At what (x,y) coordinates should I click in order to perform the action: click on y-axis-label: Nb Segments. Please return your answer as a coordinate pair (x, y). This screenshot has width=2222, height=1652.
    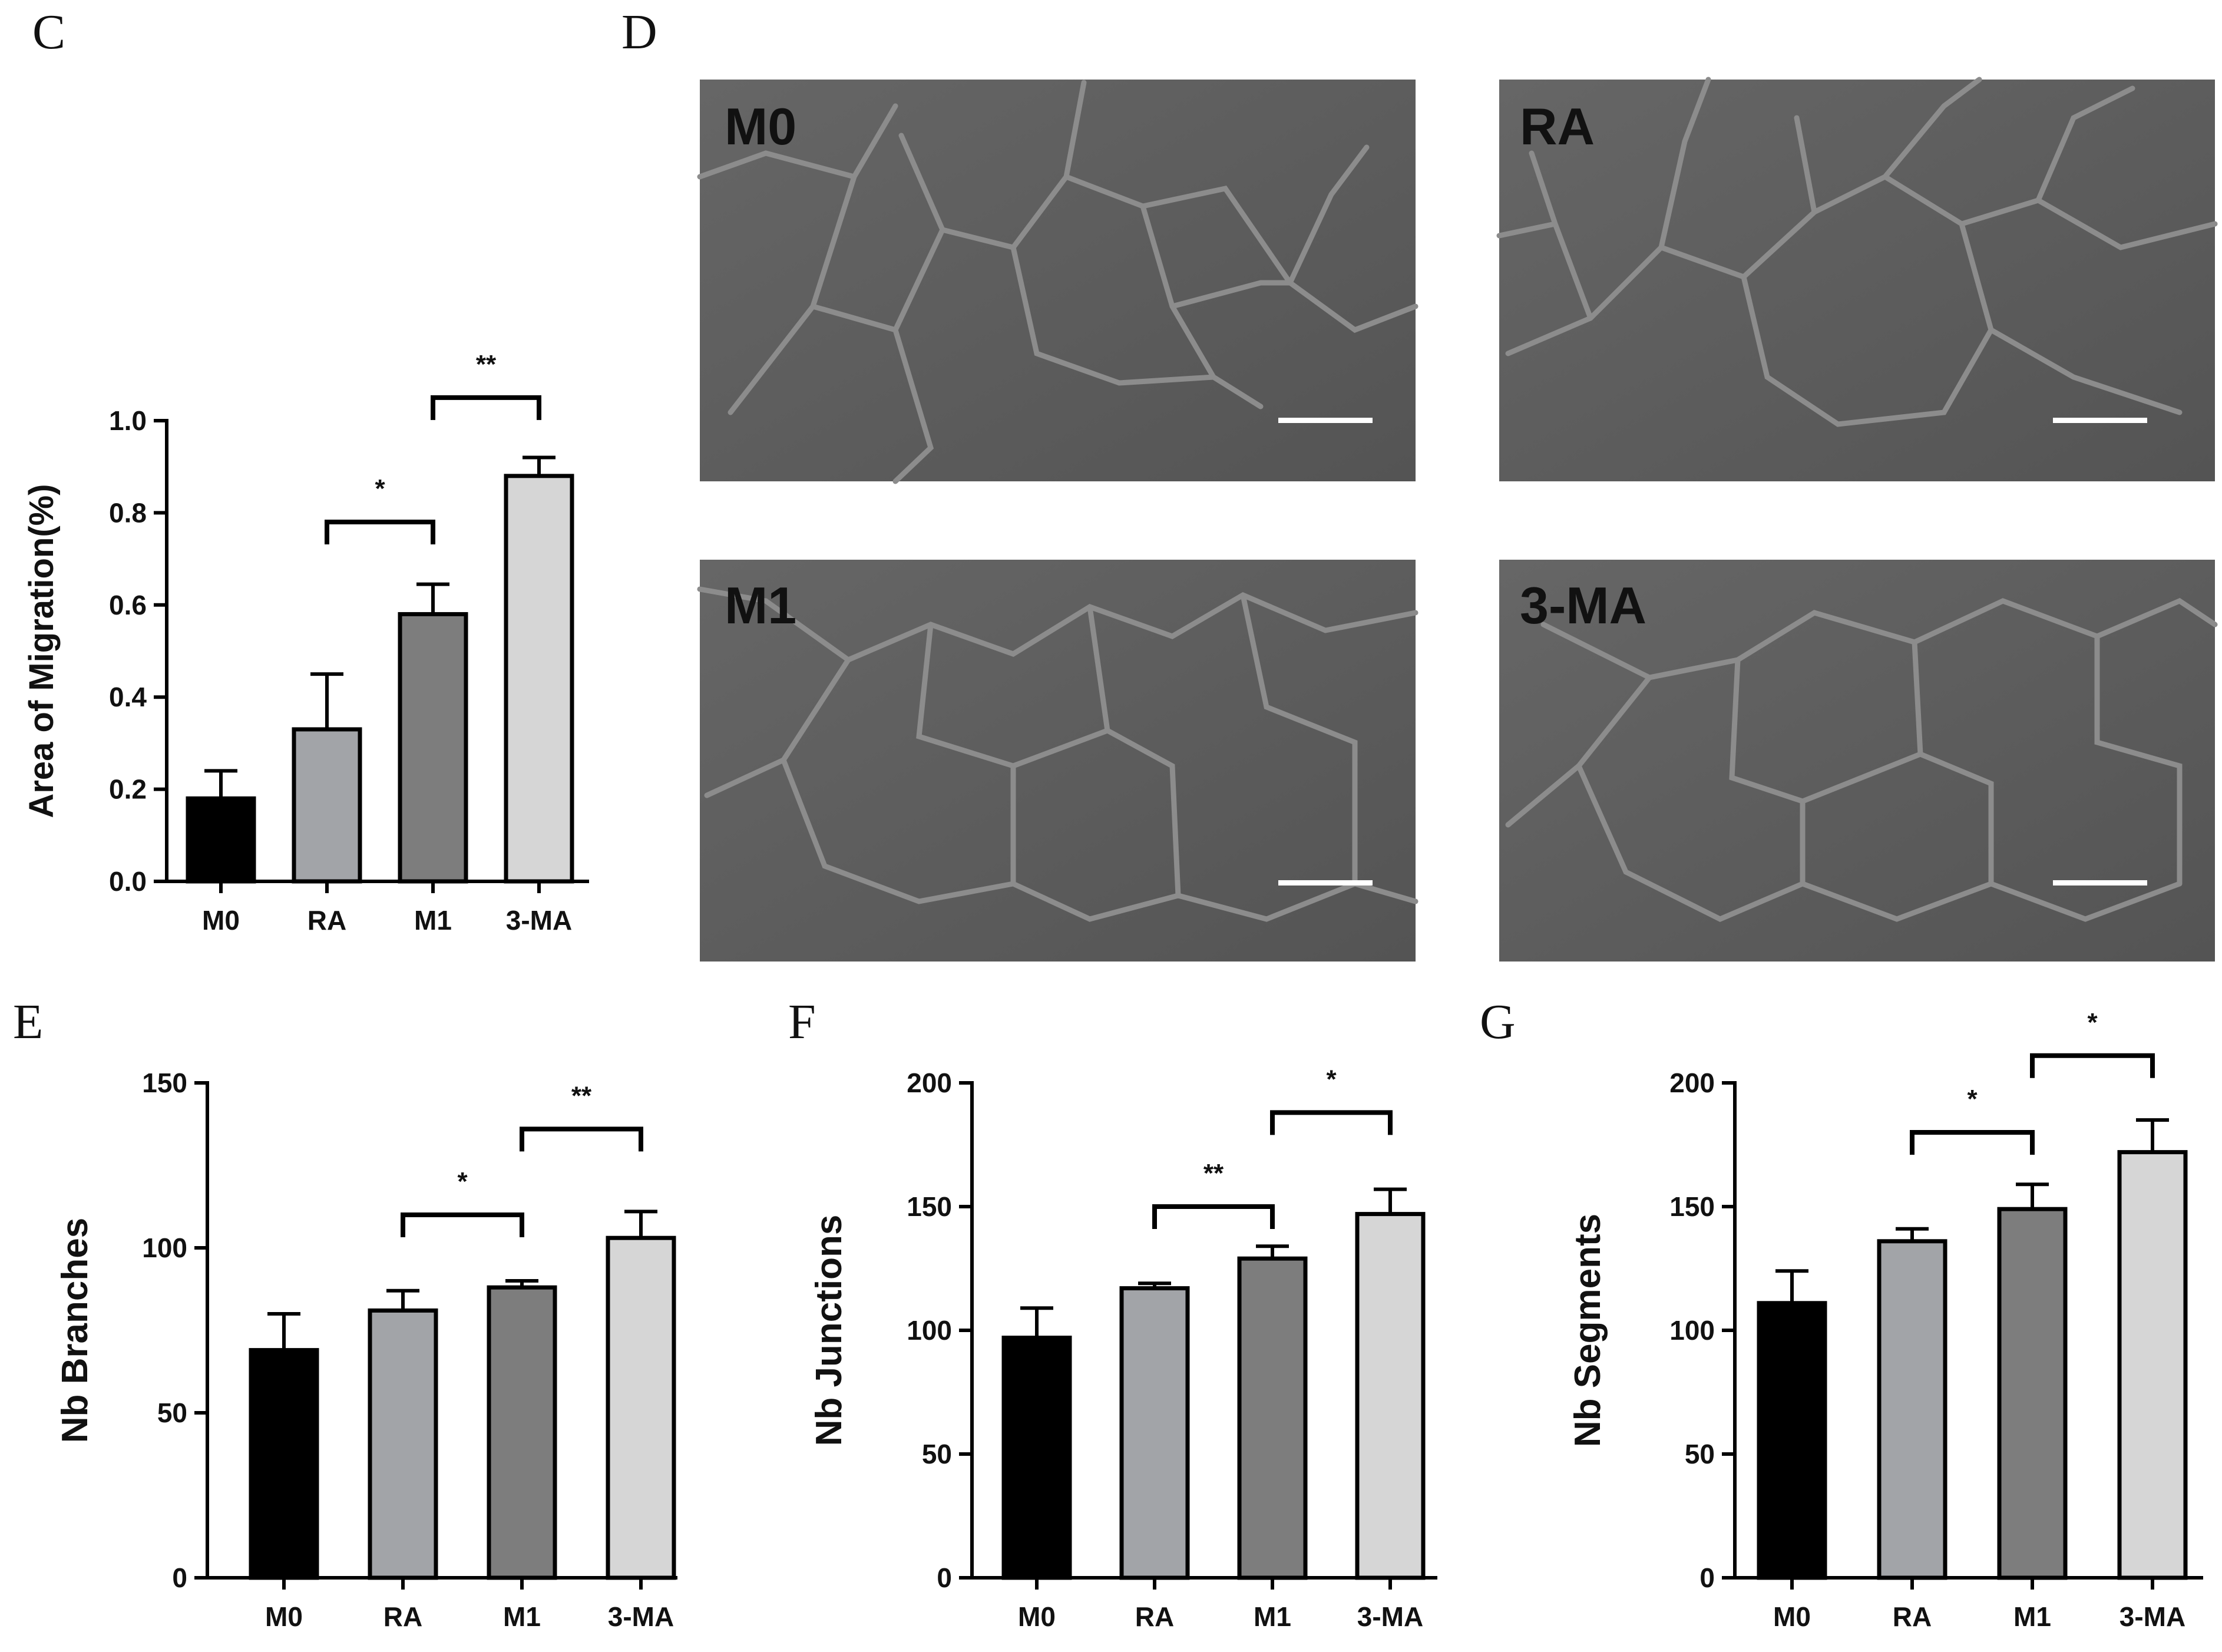
    Looking at the image, I should click on (1588, 1330).